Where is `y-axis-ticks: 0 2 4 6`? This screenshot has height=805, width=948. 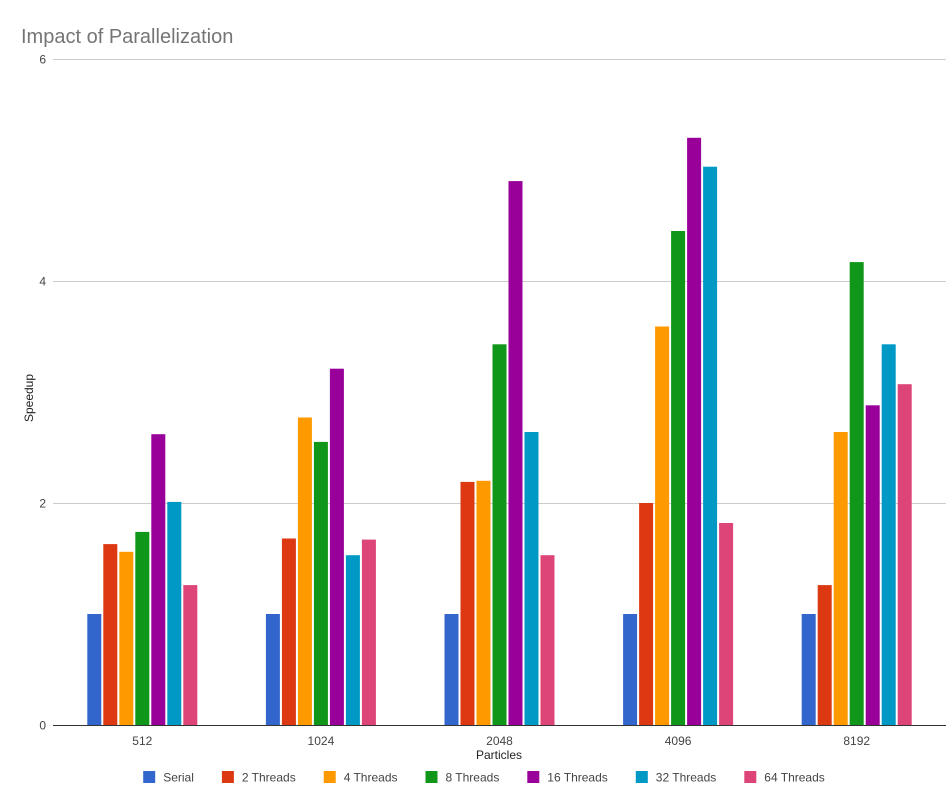 y-axis-ticks: 0 2 4 6 is located at coordinates (42, 393).